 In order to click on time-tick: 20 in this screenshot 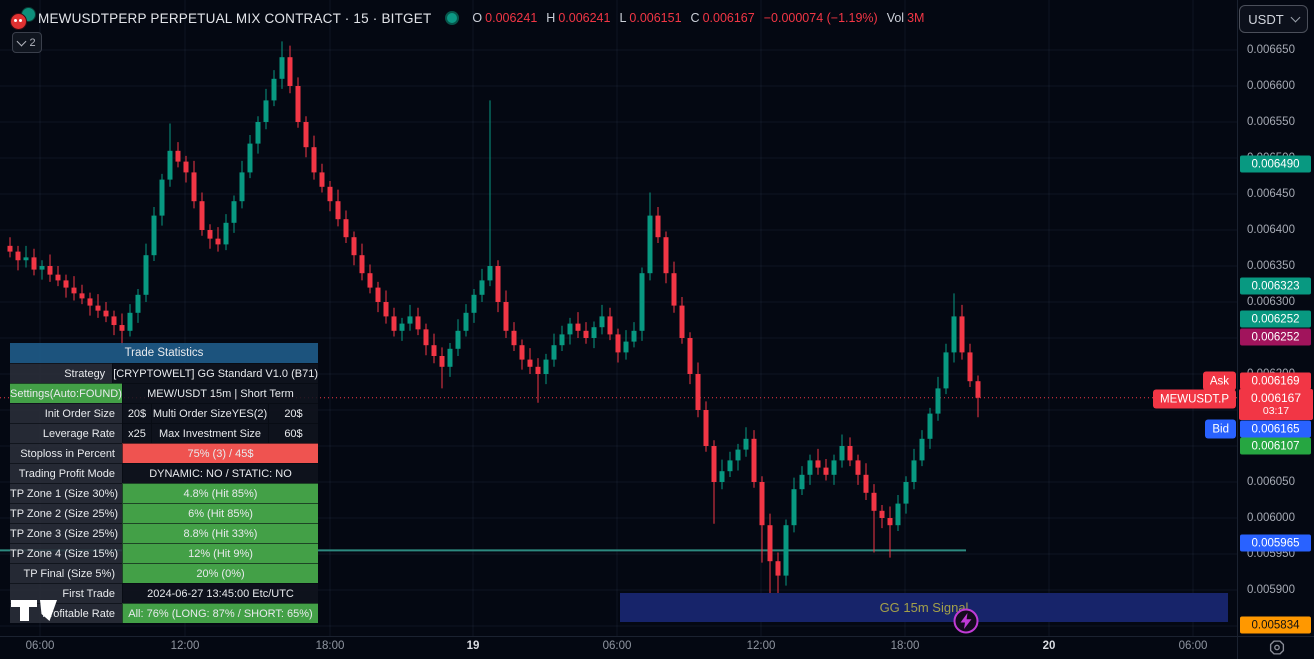, I will do `click(1049, 646)`.